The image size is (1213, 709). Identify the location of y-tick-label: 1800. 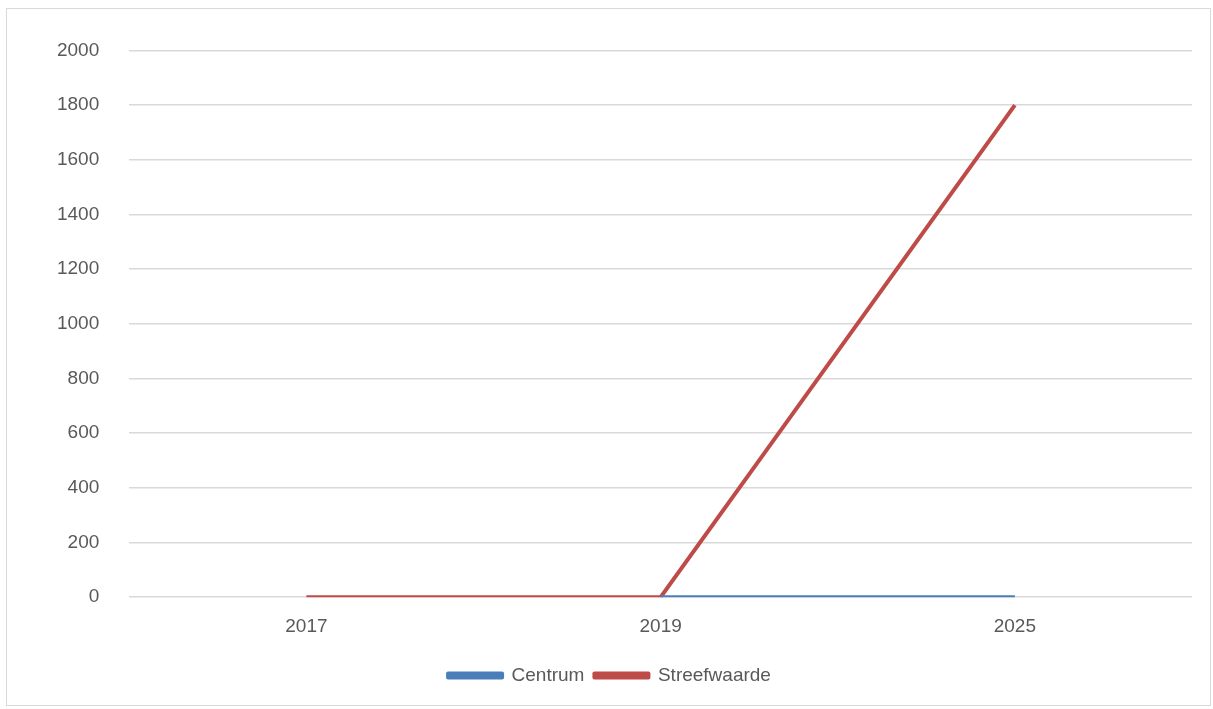
(78, 104).